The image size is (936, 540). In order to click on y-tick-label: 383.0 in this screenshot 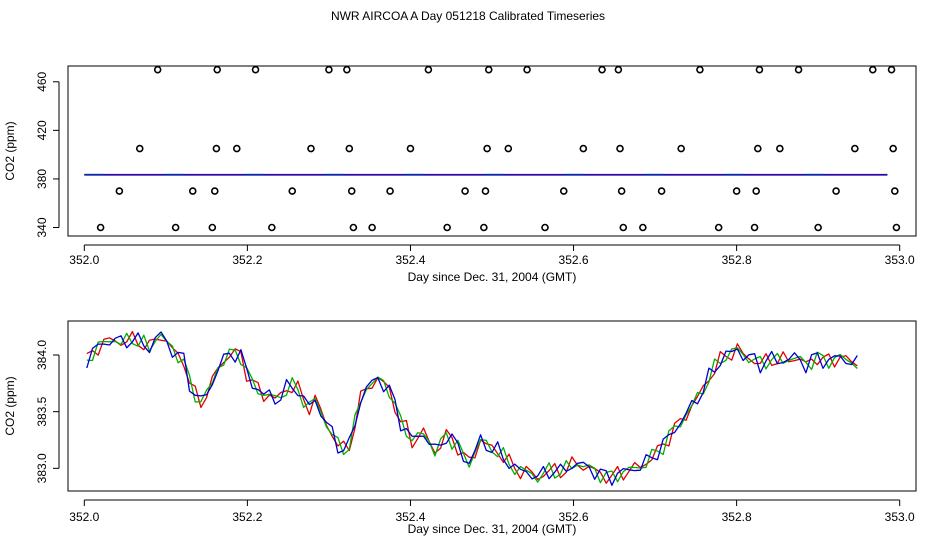, I will do `click(42, 468)`.